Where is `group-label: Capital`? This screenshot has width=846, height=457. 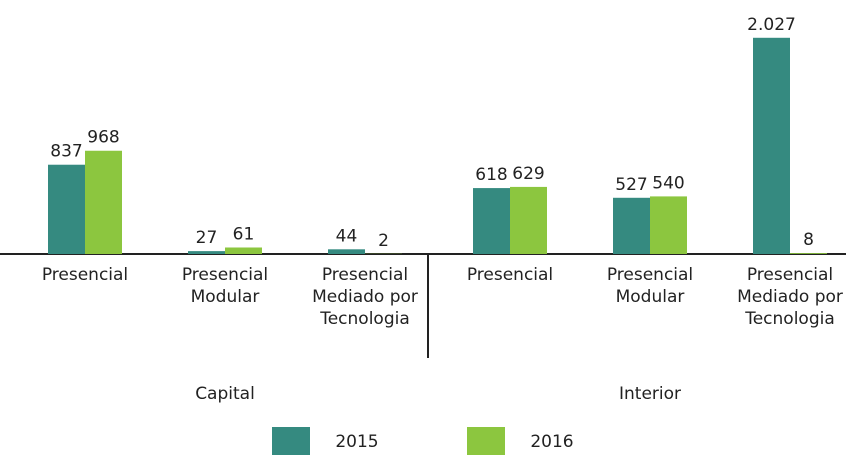 group-label: Capital is located at coordinates (225, 394).